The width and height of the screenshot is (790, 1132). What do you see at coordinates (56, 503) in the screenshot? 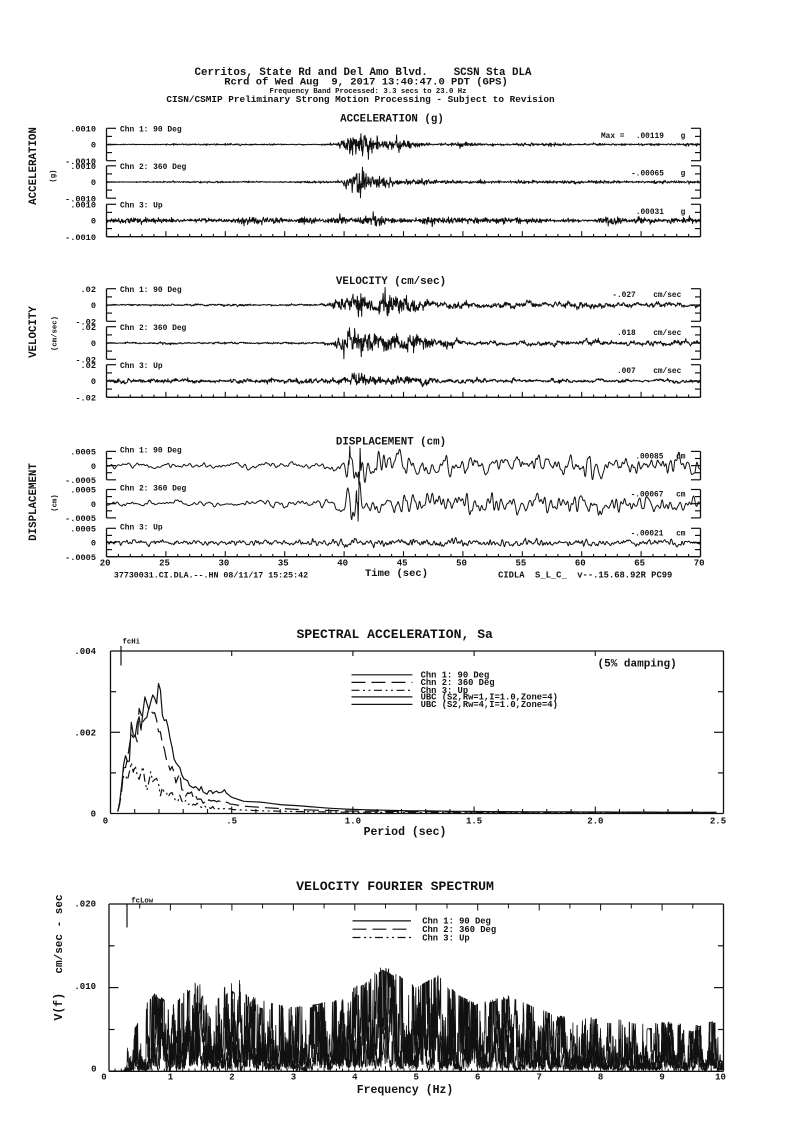
I see `svg-text: (cm)` at bounding box center [56, 503].